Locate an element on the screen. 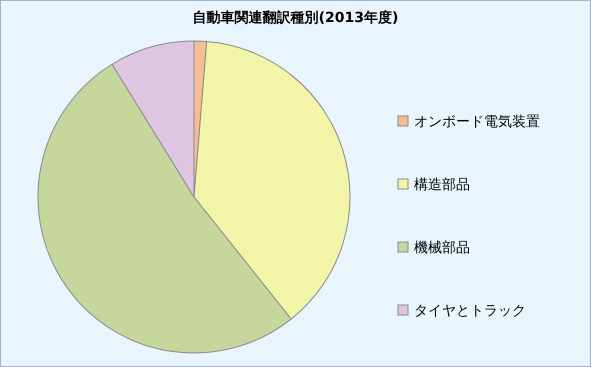  legend-label: タイヤとトラック is located at coordinates (470, 311).